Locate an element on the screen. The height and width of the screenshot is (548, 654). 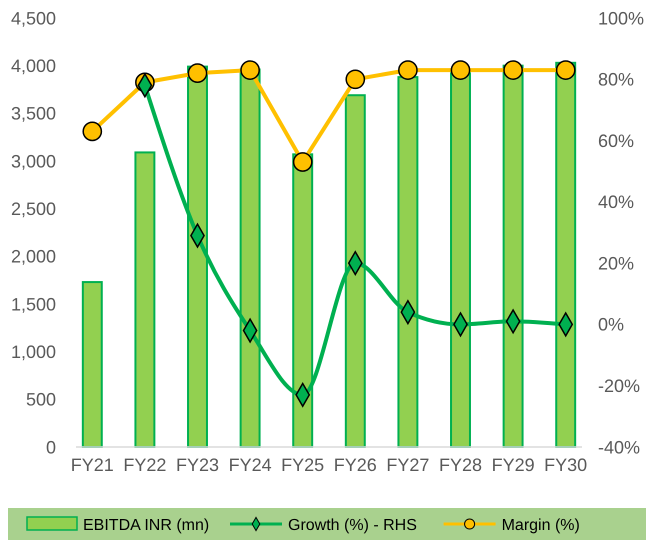
x-tick-label: FY22 is located at coordinates (144, 465).